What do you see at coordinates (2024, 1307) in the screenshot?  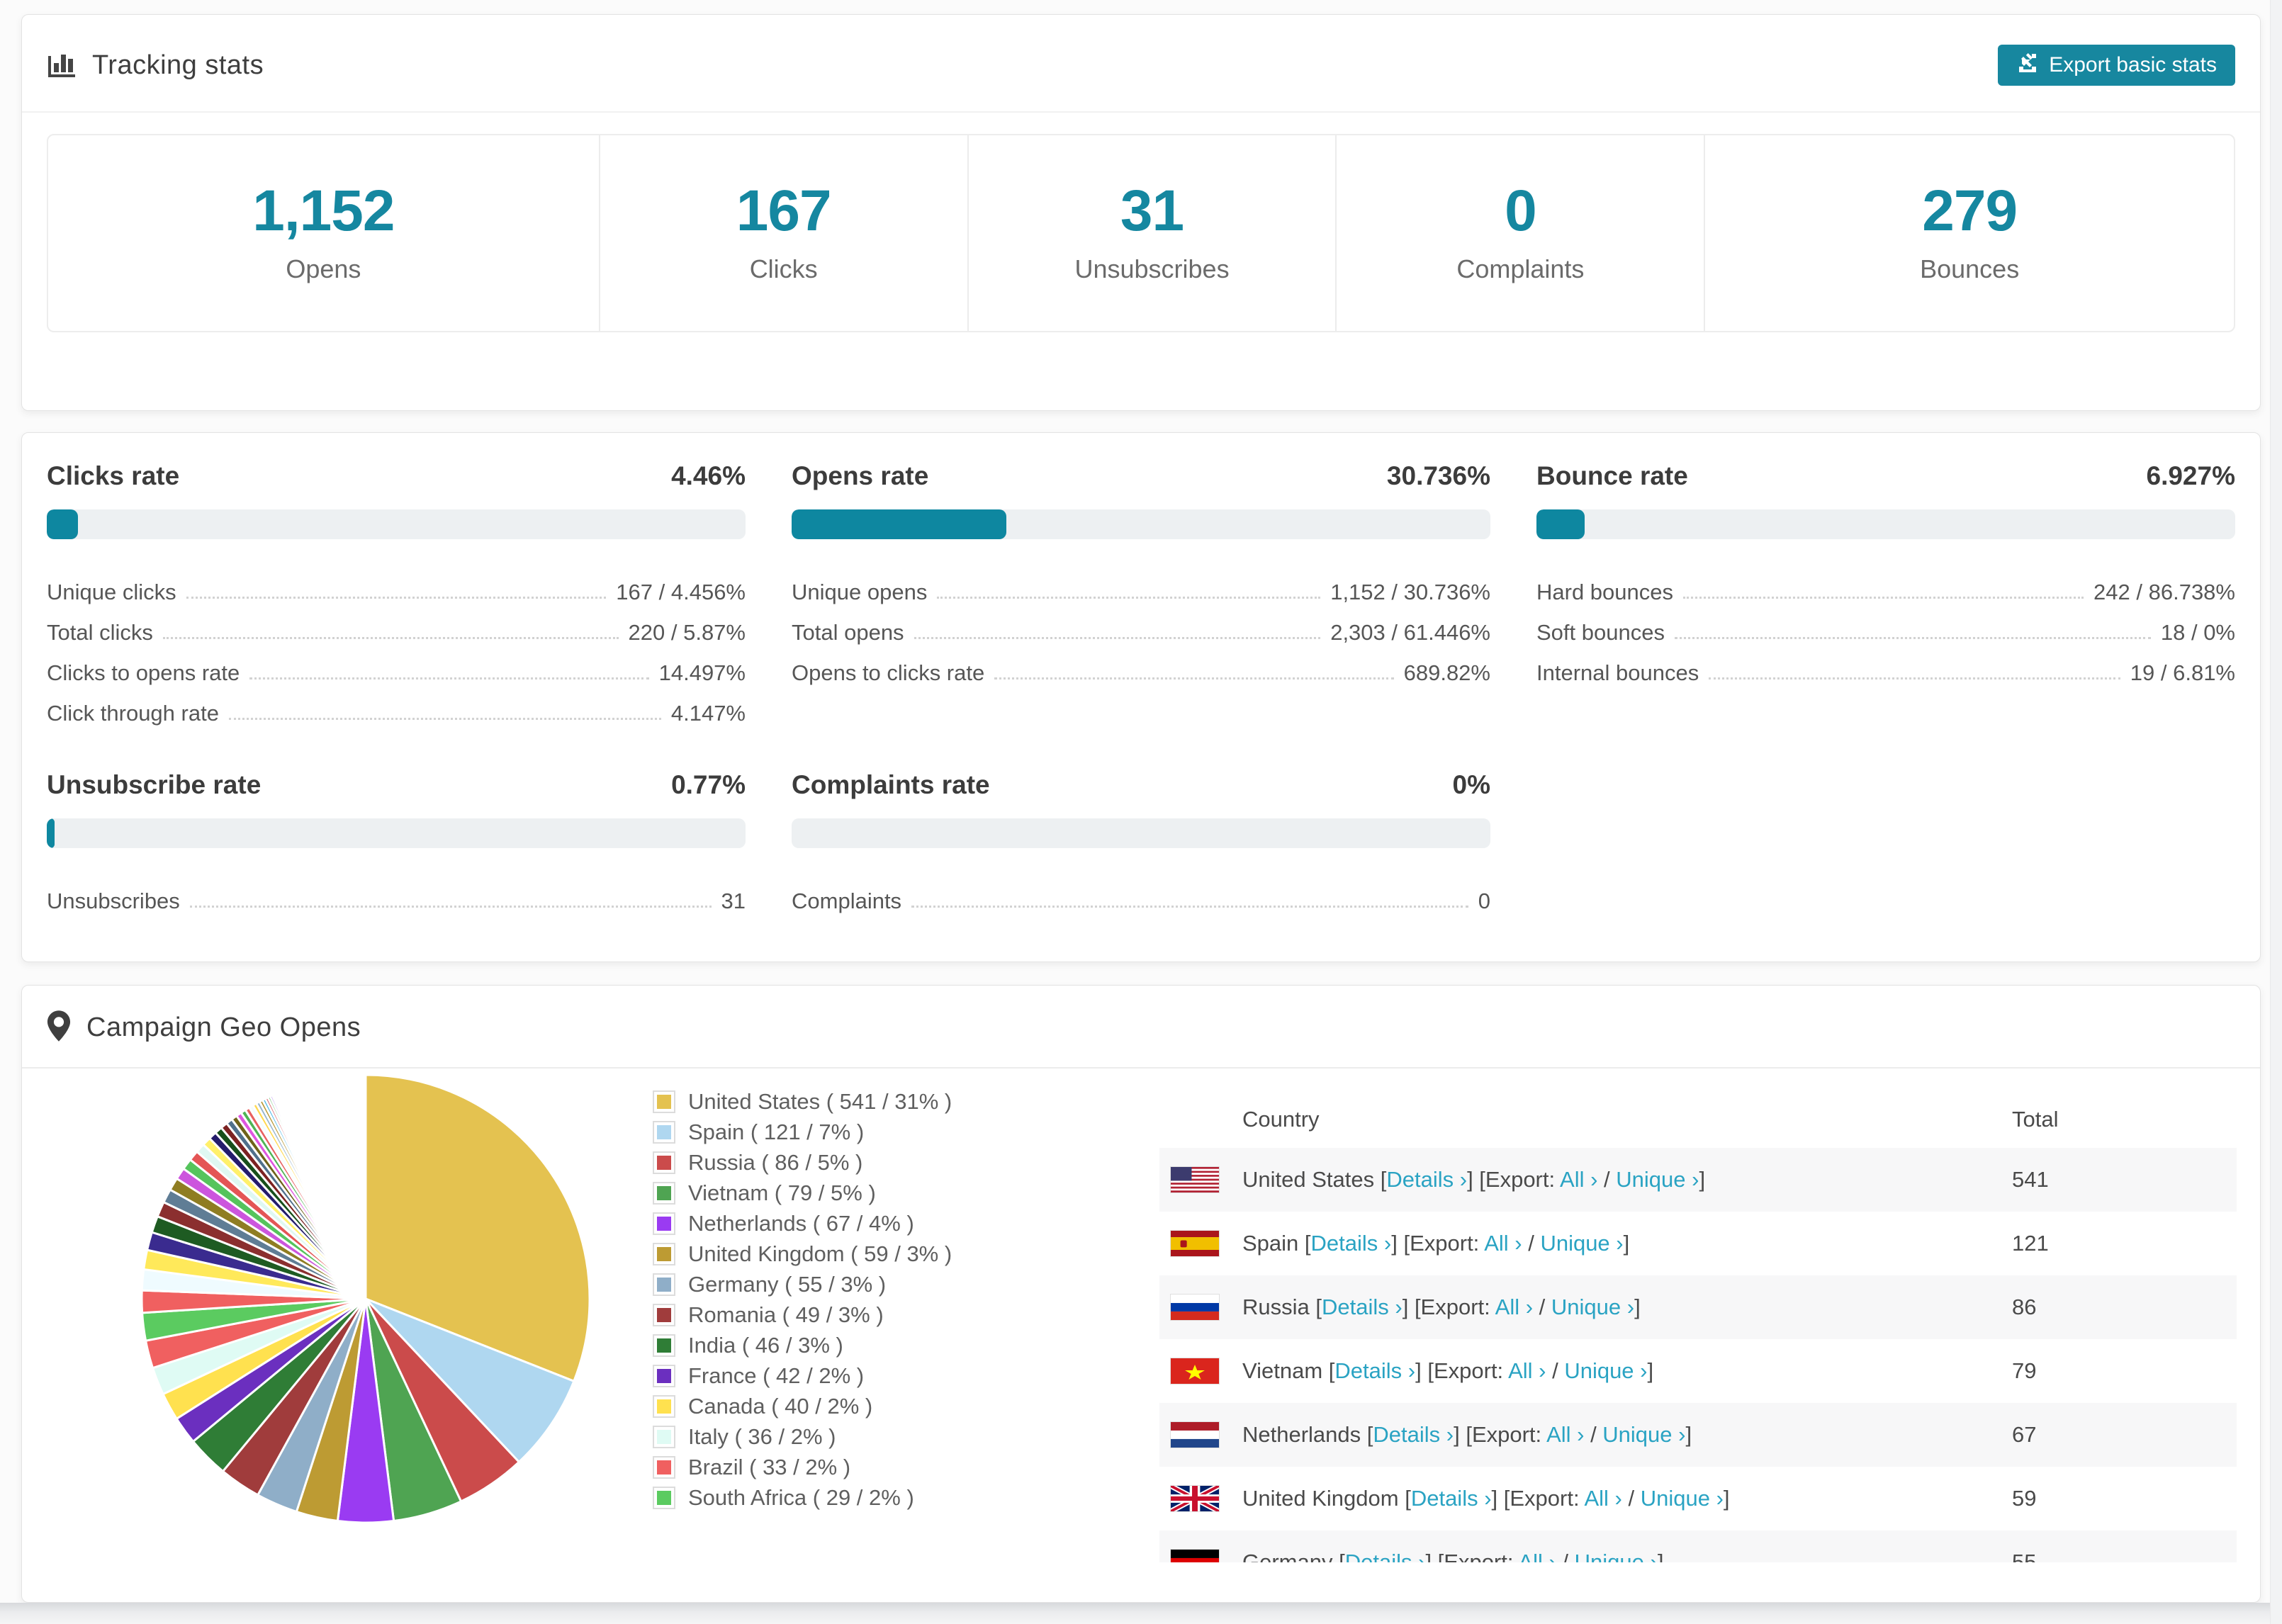 I see `country-total: 86` at bounding box center [2024, 1307].